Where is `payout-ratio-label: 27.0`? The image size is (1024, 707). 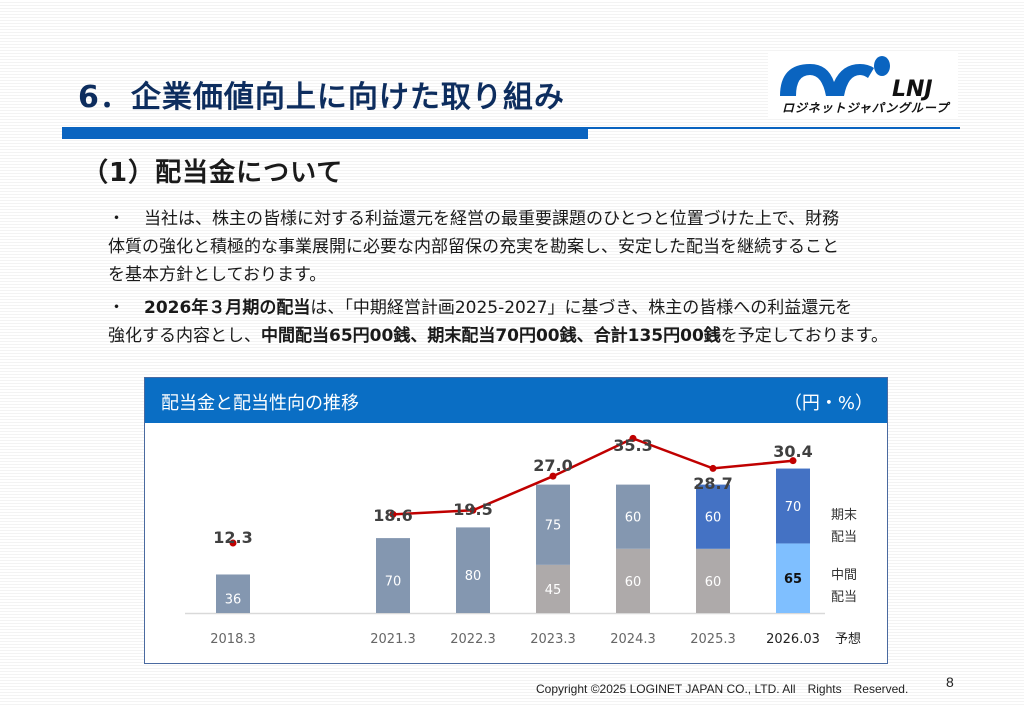 payout-ratio-label: 27.0 is located at coordinates (552, 465).